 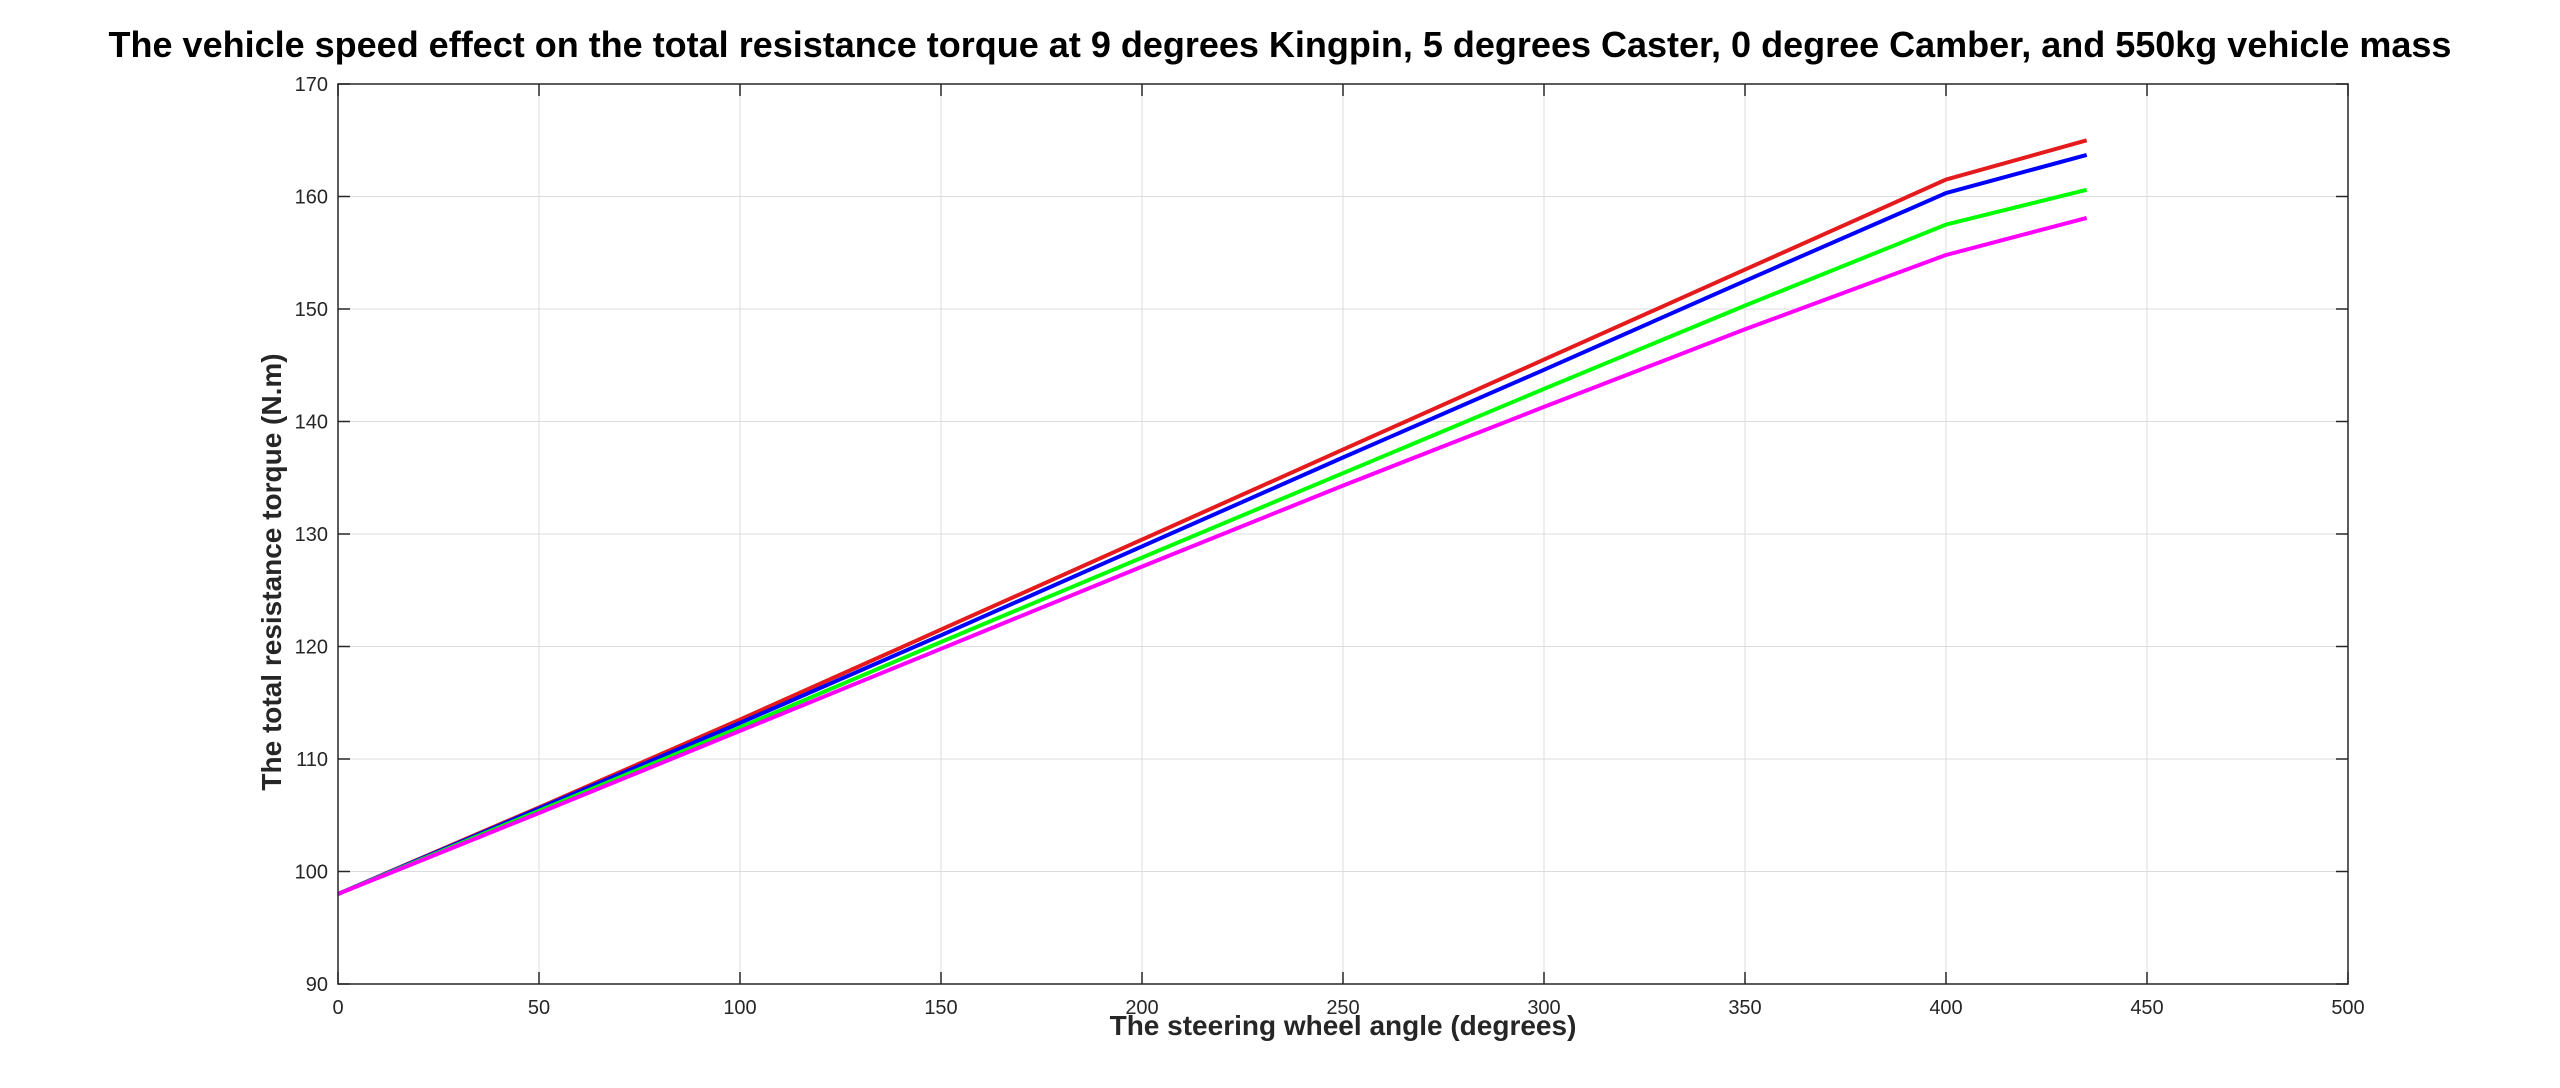 I want to click on x-axis-label: The steering wheel angle (degrees), so click(x=1343, y=1025).